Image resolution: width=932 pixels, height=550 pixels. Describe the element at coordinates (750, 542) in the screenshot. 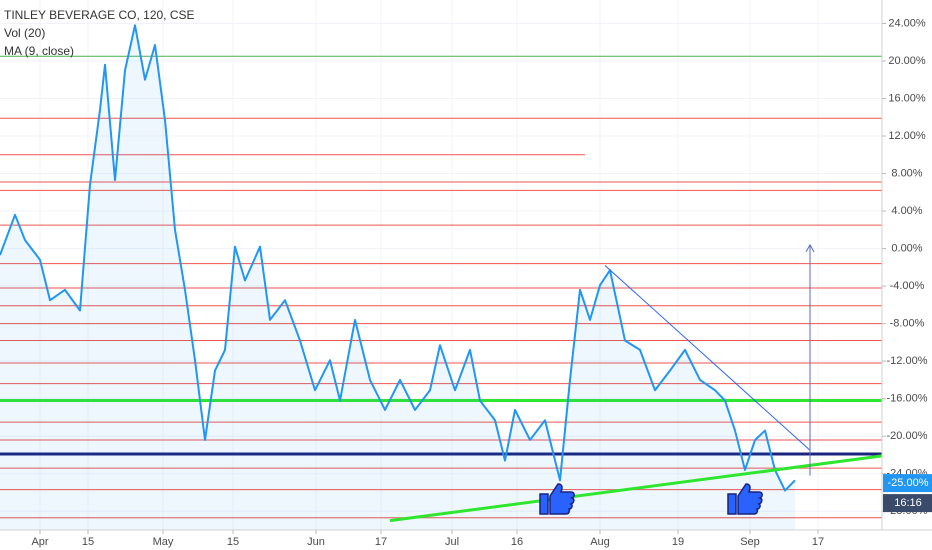

I see `x-tick-label: Sep` at that location.